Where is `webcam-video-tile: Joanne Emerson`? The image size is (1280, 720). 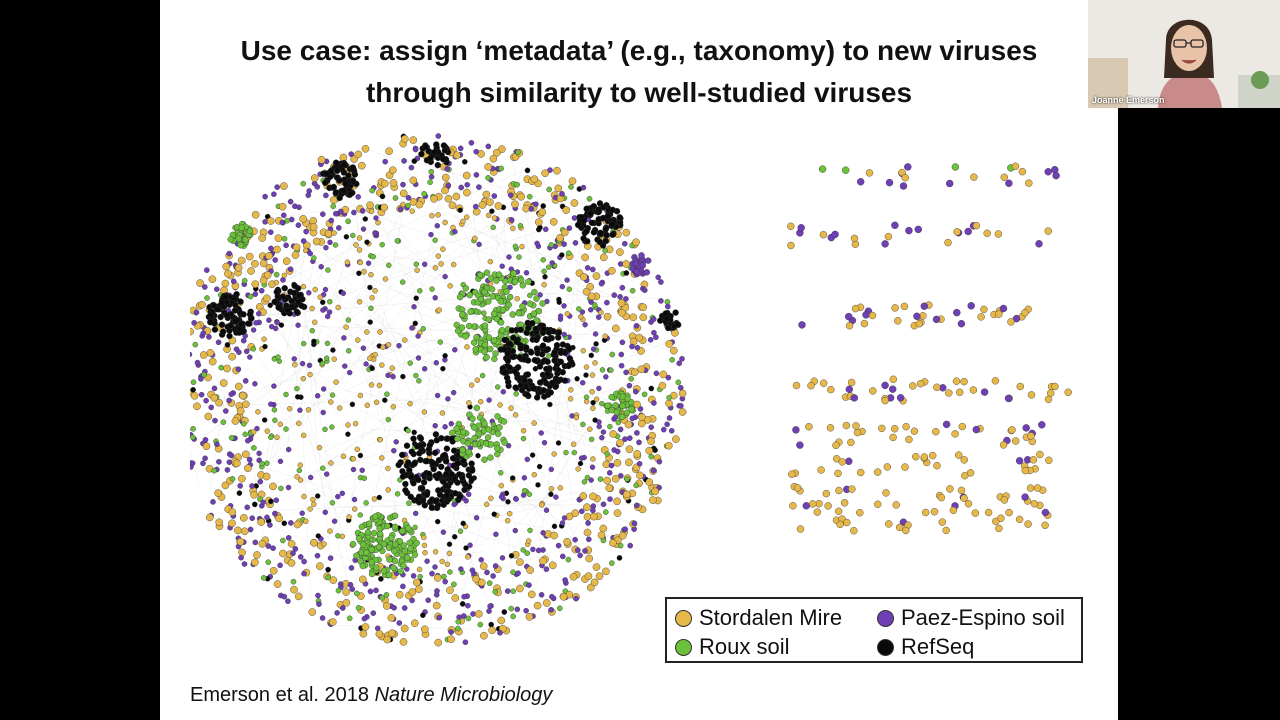 webcam-video-tile: Joanne Emerson is located at coordinates (1184, 54).